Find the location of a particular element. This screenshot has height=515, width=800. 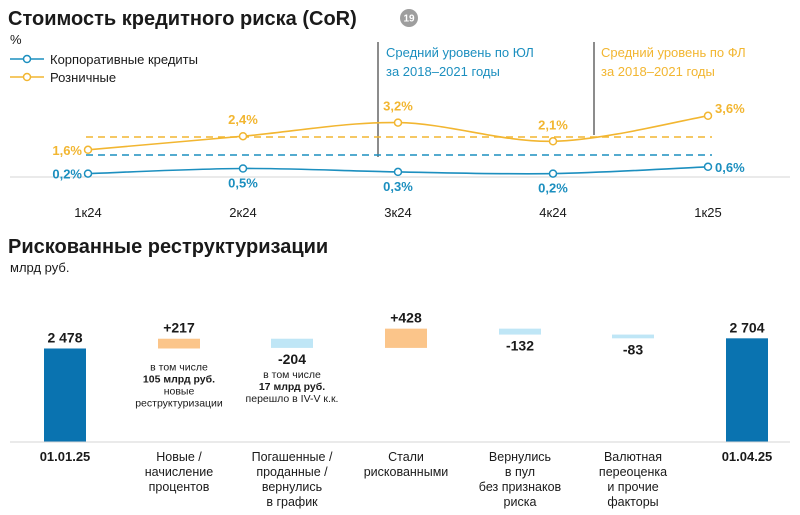

waterfall-category-label: рискованными is located at coordinates (406, 472).